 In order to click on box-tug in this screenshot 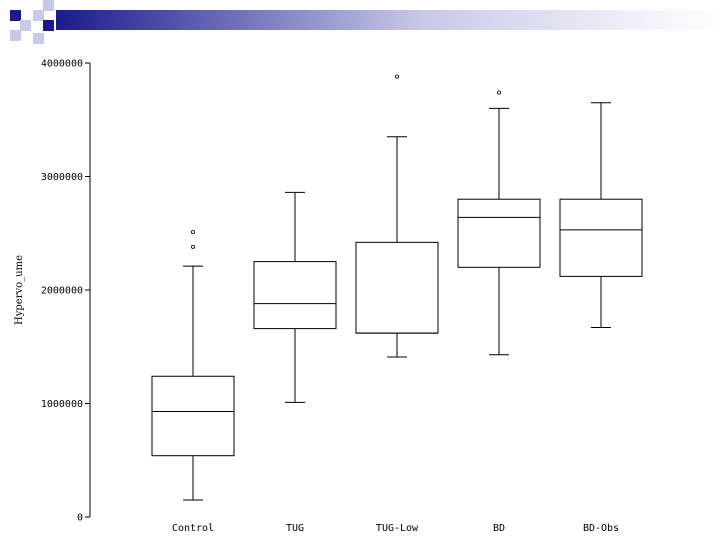, I will do `click(295, 297)`.